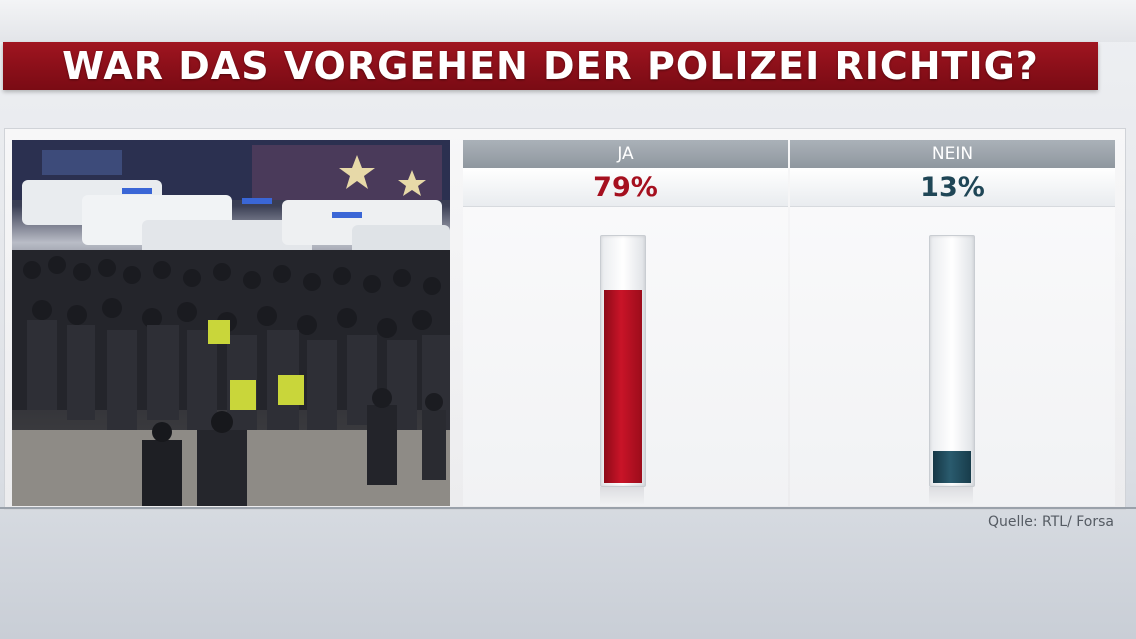 The image size is (1136, 639). I want to click on bar-reflection-ja, so click(622, 496).